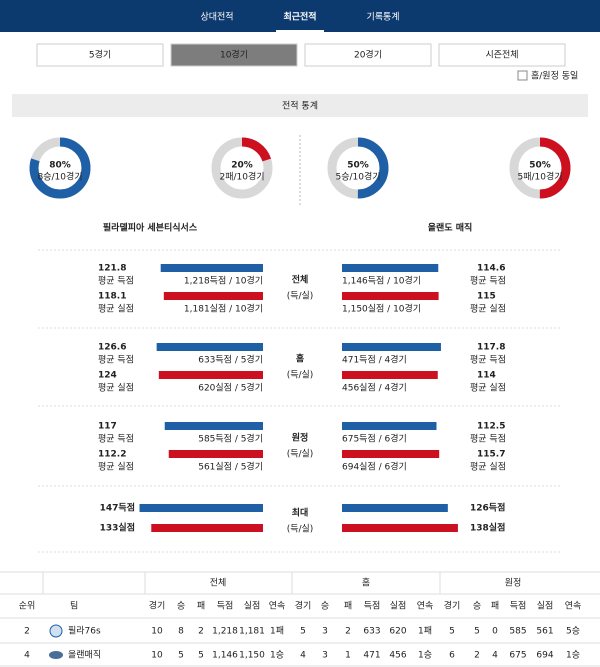 The image size is (600, 667). Describe the element at coordinates (112, 297) in the screenshot. I see `stat-value: 118.1` at that location.